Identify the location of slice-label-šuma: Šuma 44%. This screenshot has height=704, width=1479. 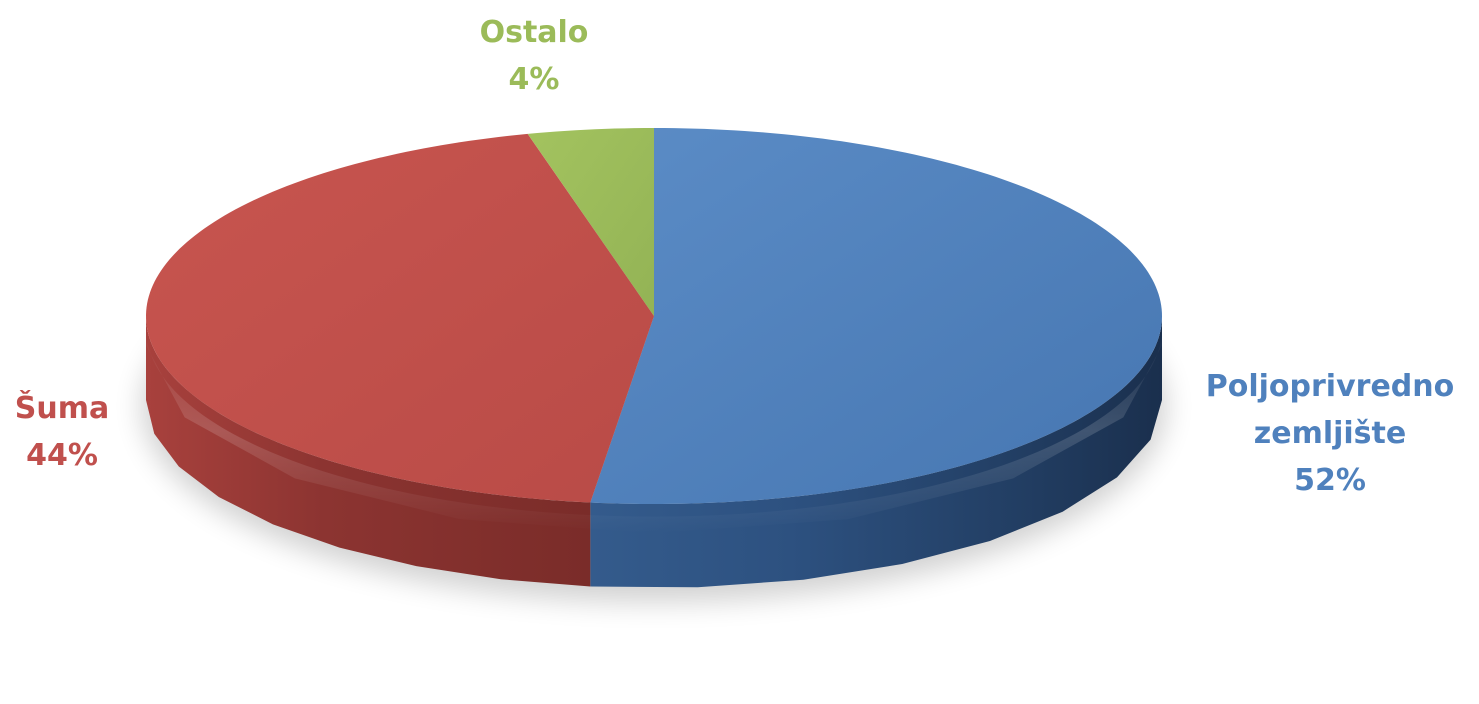
(62, 431).